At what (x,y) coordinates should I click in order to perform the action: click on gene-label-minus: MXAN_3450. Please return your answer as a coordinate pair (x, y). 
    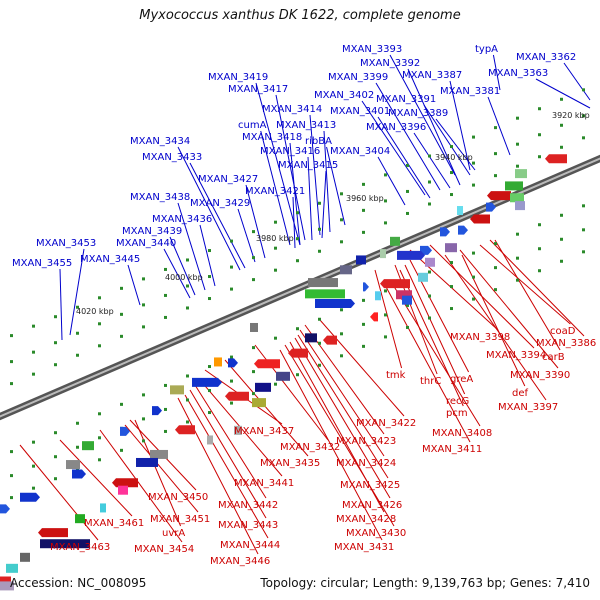
    Looking at the image, I should click on (178, 497).